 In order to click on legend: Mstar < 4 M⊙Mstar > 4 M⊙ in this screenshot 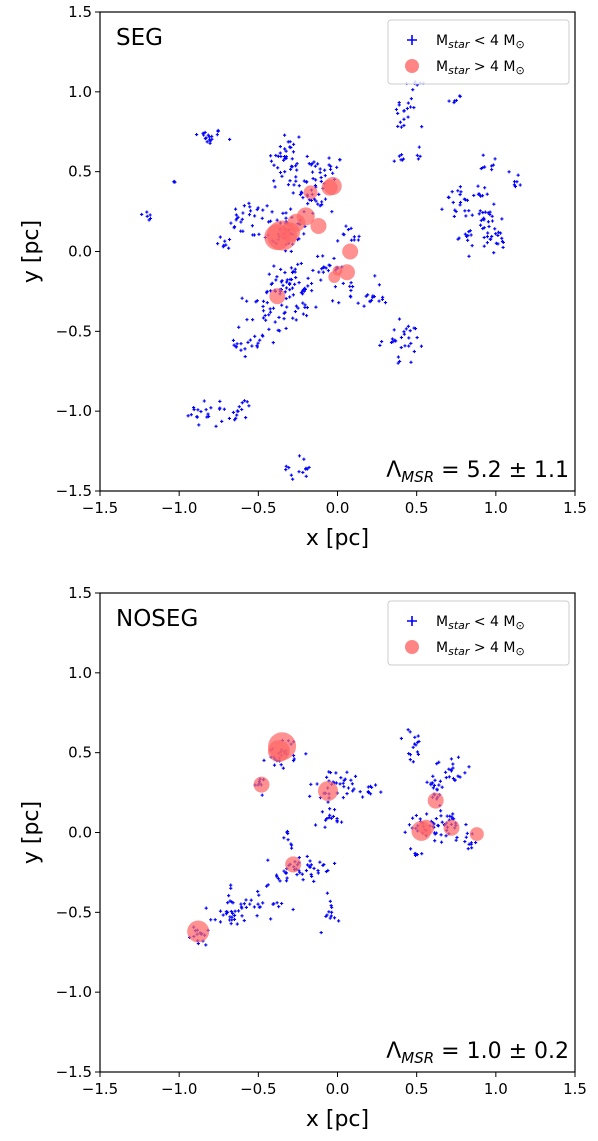, I will do `click(478, 633)`.